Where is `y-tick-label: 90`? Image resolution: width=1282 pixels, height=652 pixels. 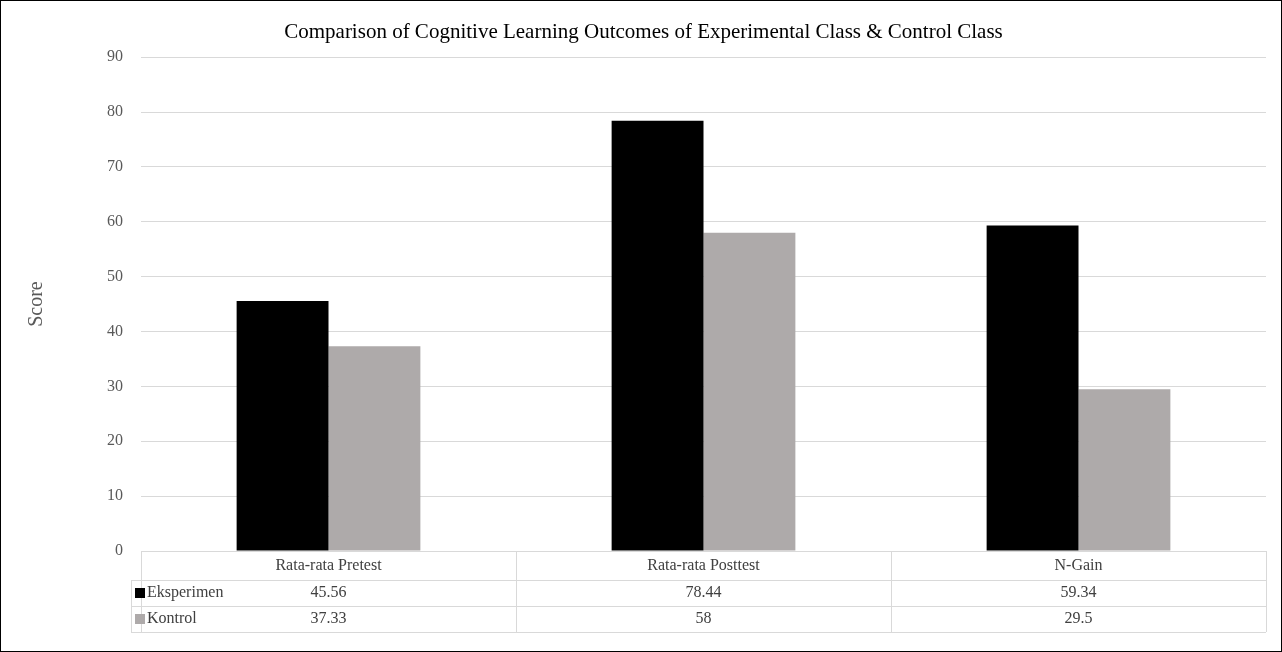 y-tick-label: 90 is located at coordinates (115, 56).